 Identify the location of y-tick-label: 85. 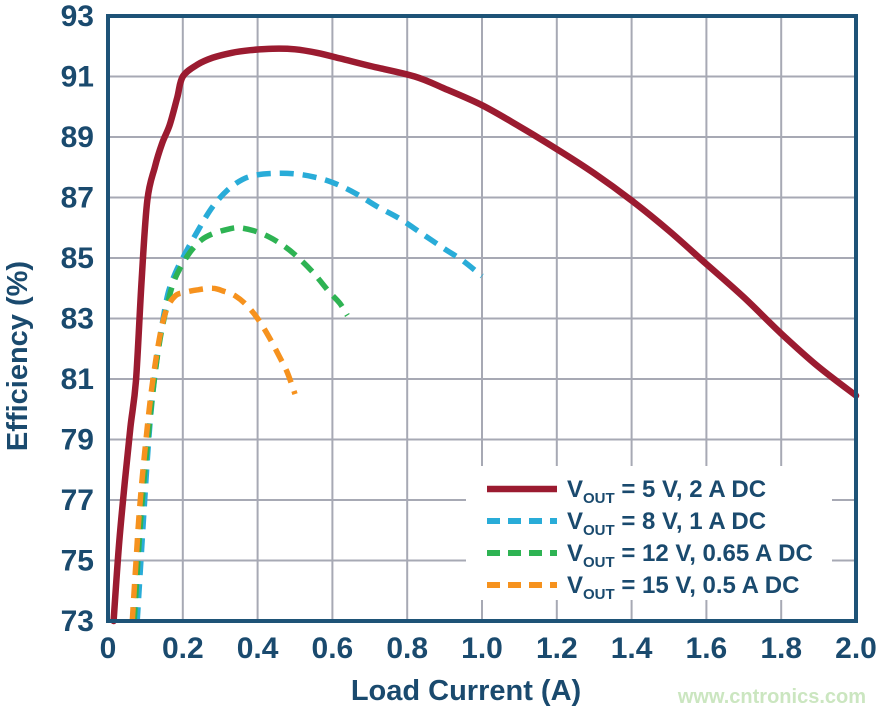
(77, 258).